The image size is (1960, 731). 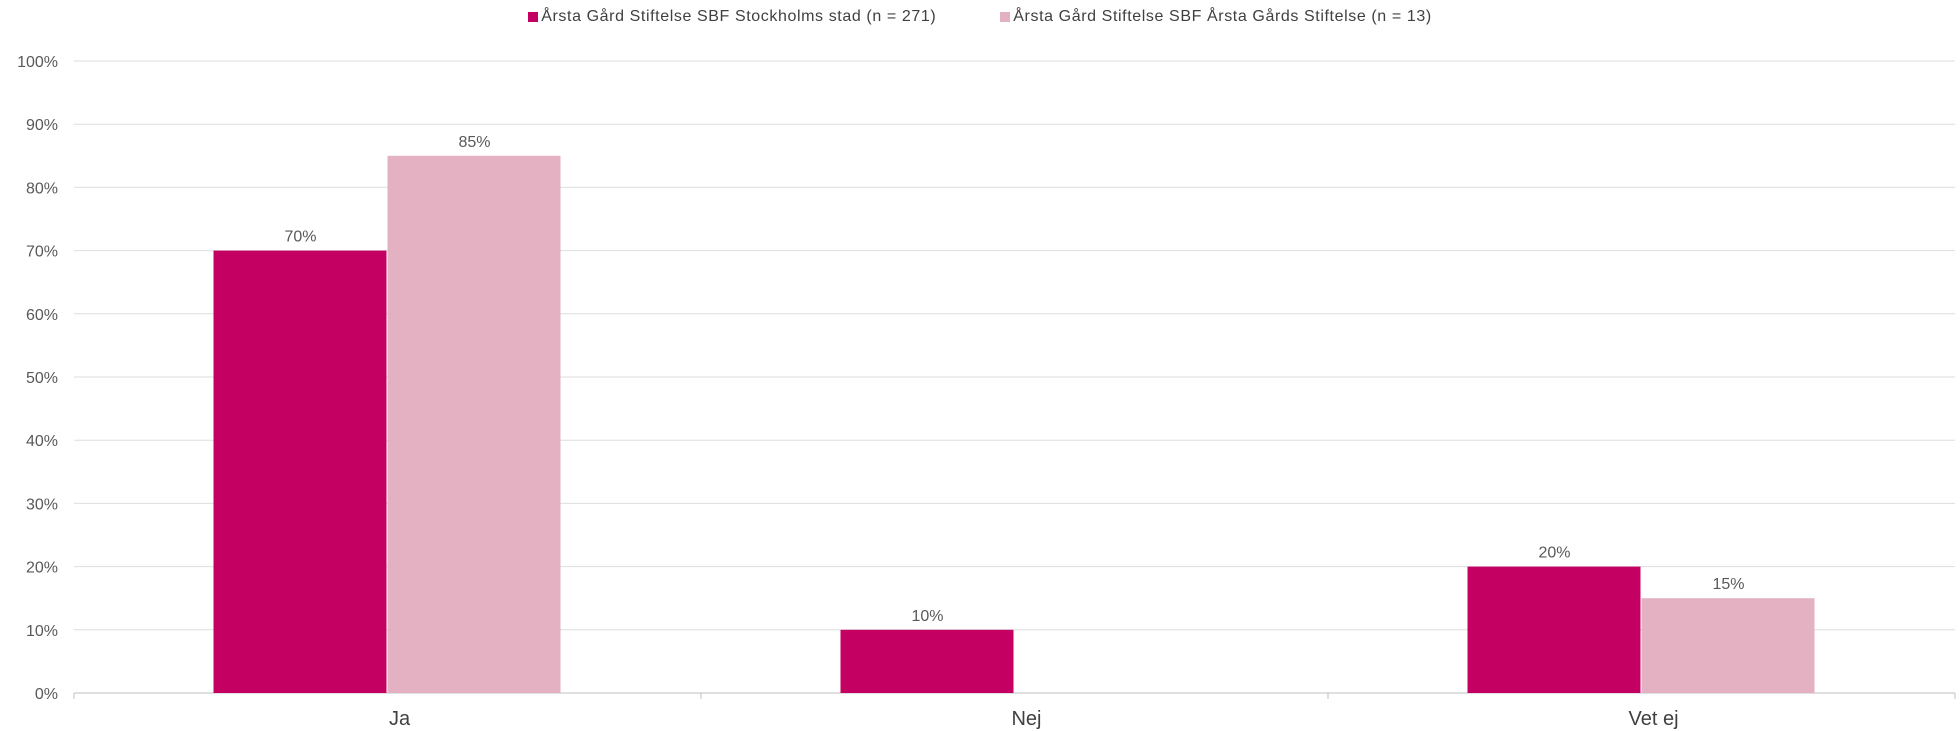 I want to click on y-tick-label: 90%, so click(x=42, y=125).